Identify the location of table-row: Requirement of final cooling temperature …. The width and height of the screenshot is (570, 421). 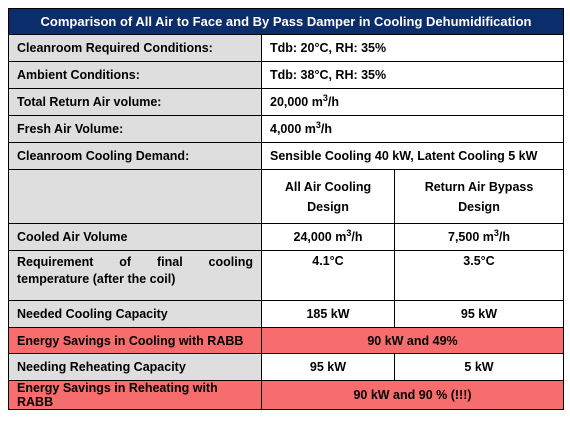
(286, 275).